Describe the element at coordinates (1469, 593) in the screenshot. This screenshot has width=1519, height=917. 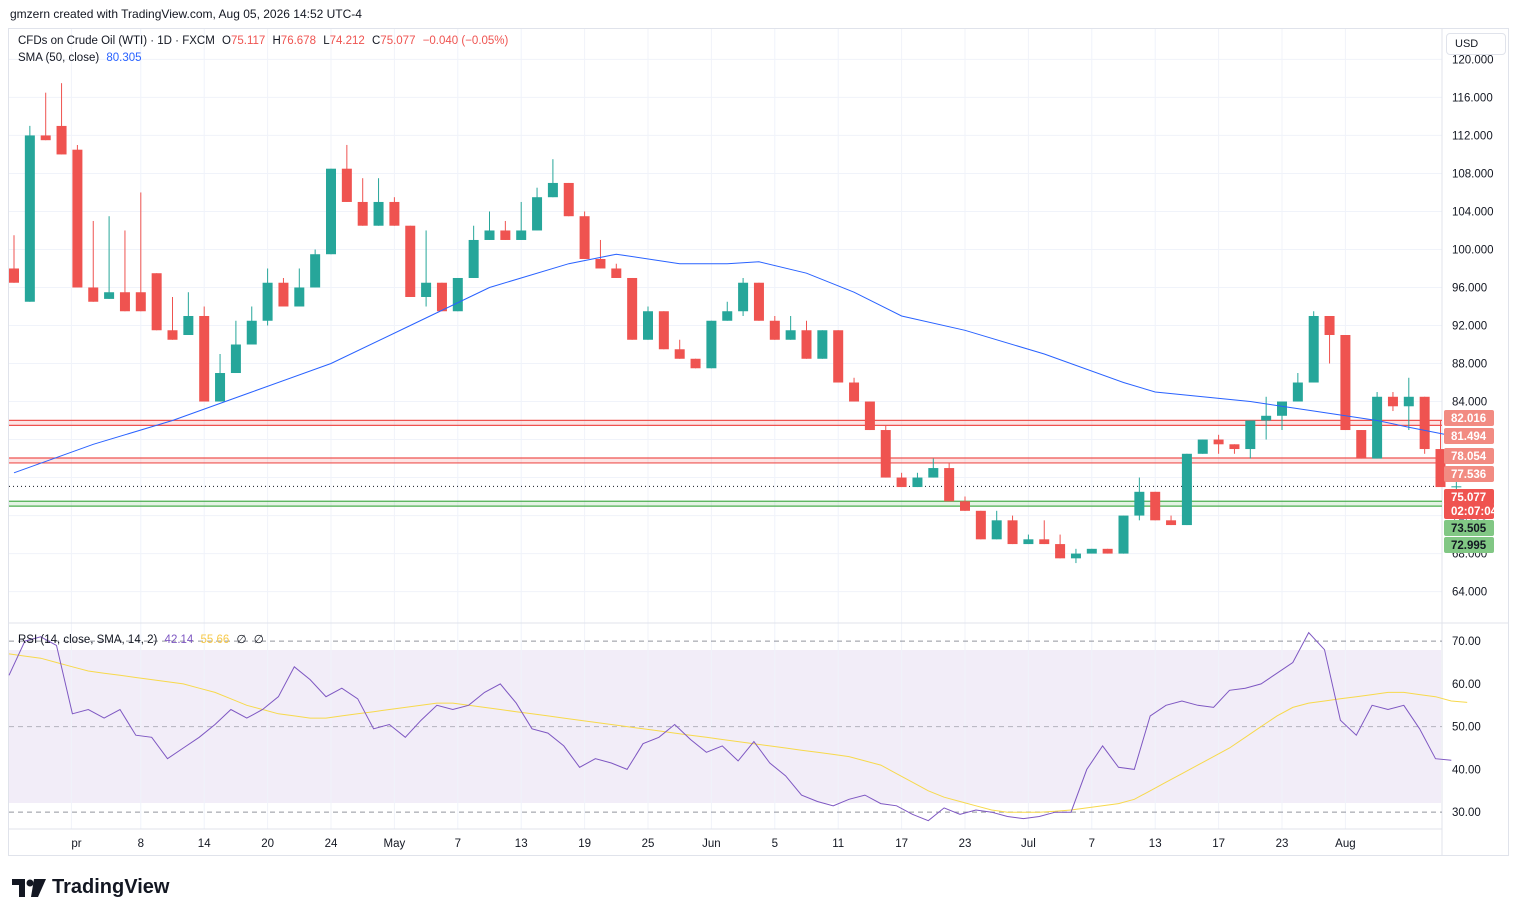
I see `price-tick-label: 64.000` at that location.